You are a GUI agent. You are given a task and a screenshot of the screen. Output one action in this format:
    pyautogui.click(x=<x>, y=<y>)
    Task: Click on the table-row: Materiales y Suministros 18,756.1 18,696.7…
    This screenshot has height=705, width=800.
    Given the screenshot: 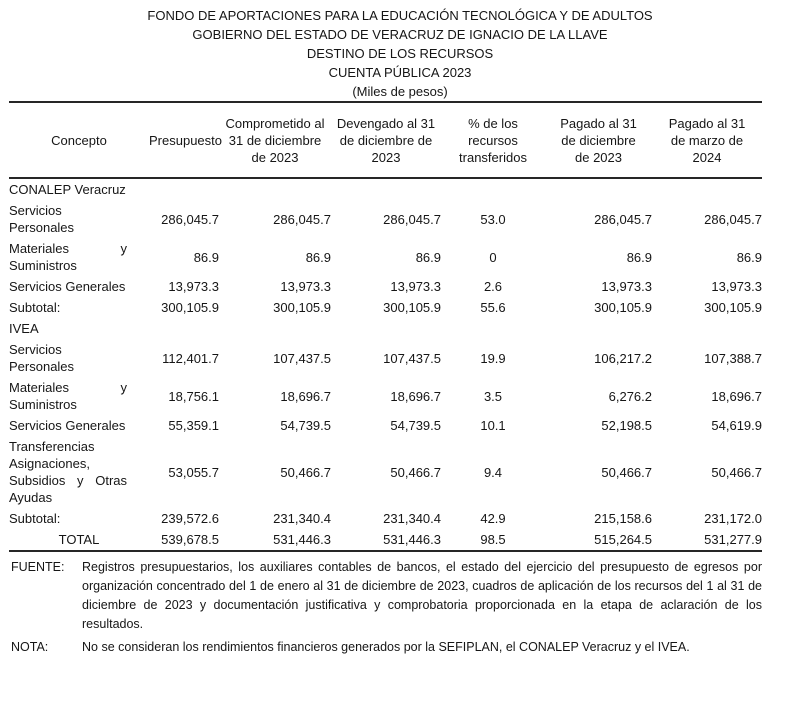 What is the action you would take?
    pyautogui.click(x=385, y=396)
    